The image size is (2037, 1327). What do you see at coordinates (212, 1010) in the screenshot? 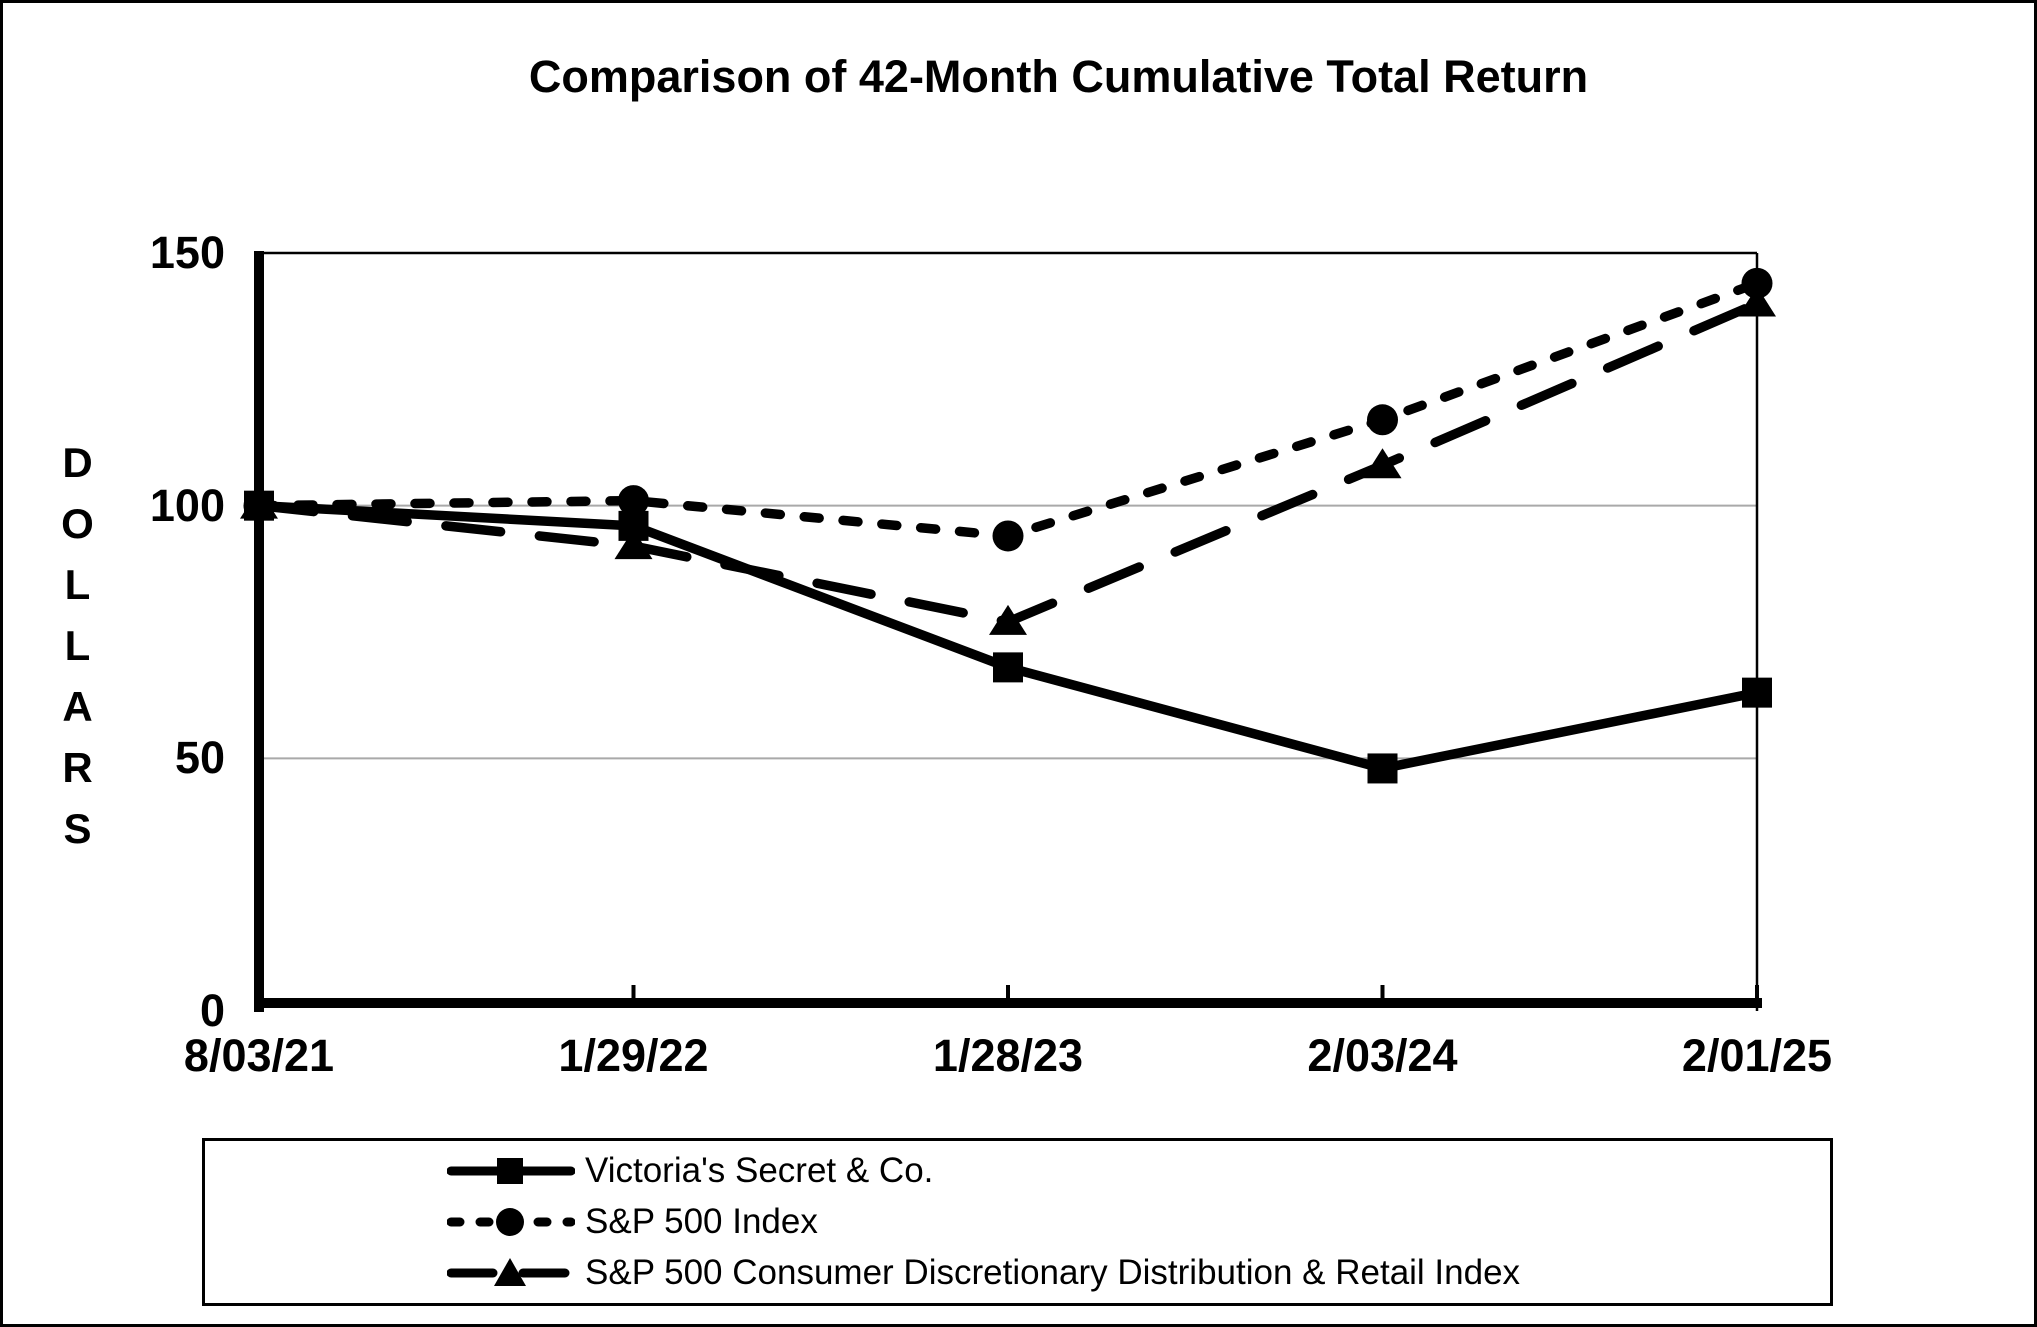
I see `y-tick-label-0: 0` at bounding box center [212, 1010].